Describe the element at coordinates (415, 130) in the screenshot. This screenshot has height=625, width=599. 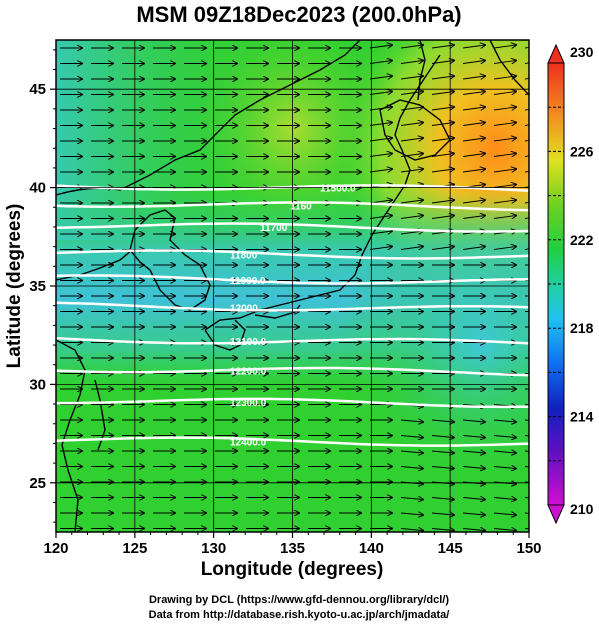
I see `coast-hokkaido` at that location.